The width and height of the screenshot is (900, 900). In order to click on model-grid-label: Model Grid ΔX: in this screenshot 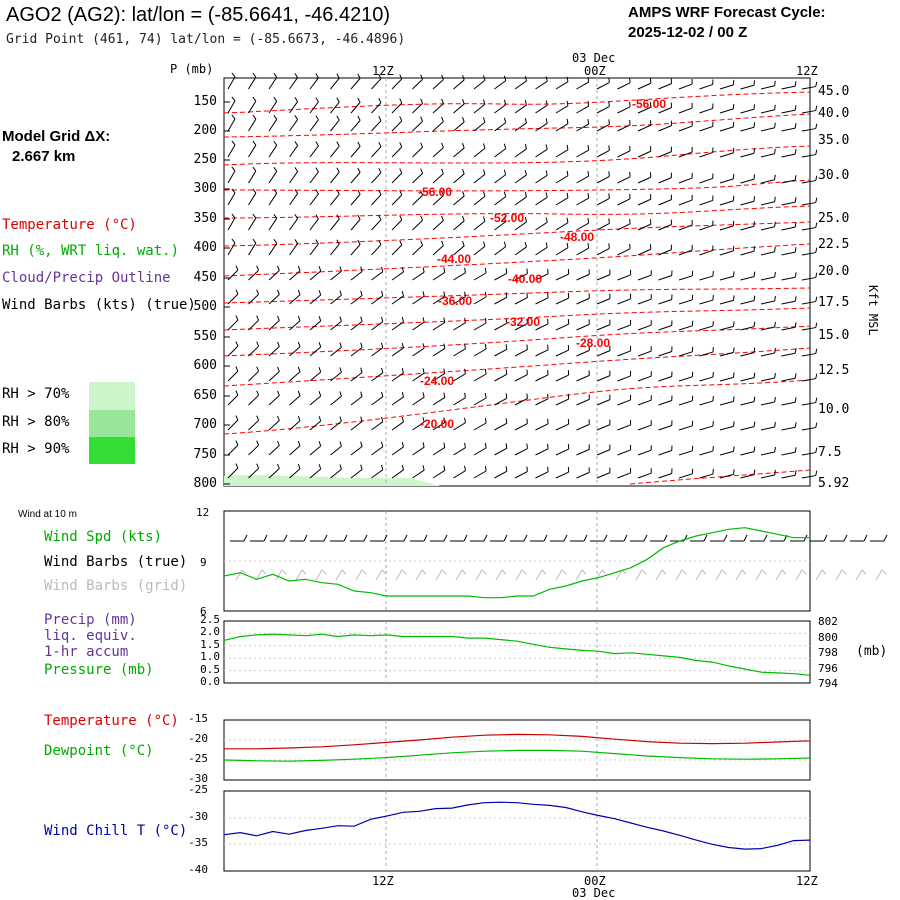, I will do `click(56, 136)`.